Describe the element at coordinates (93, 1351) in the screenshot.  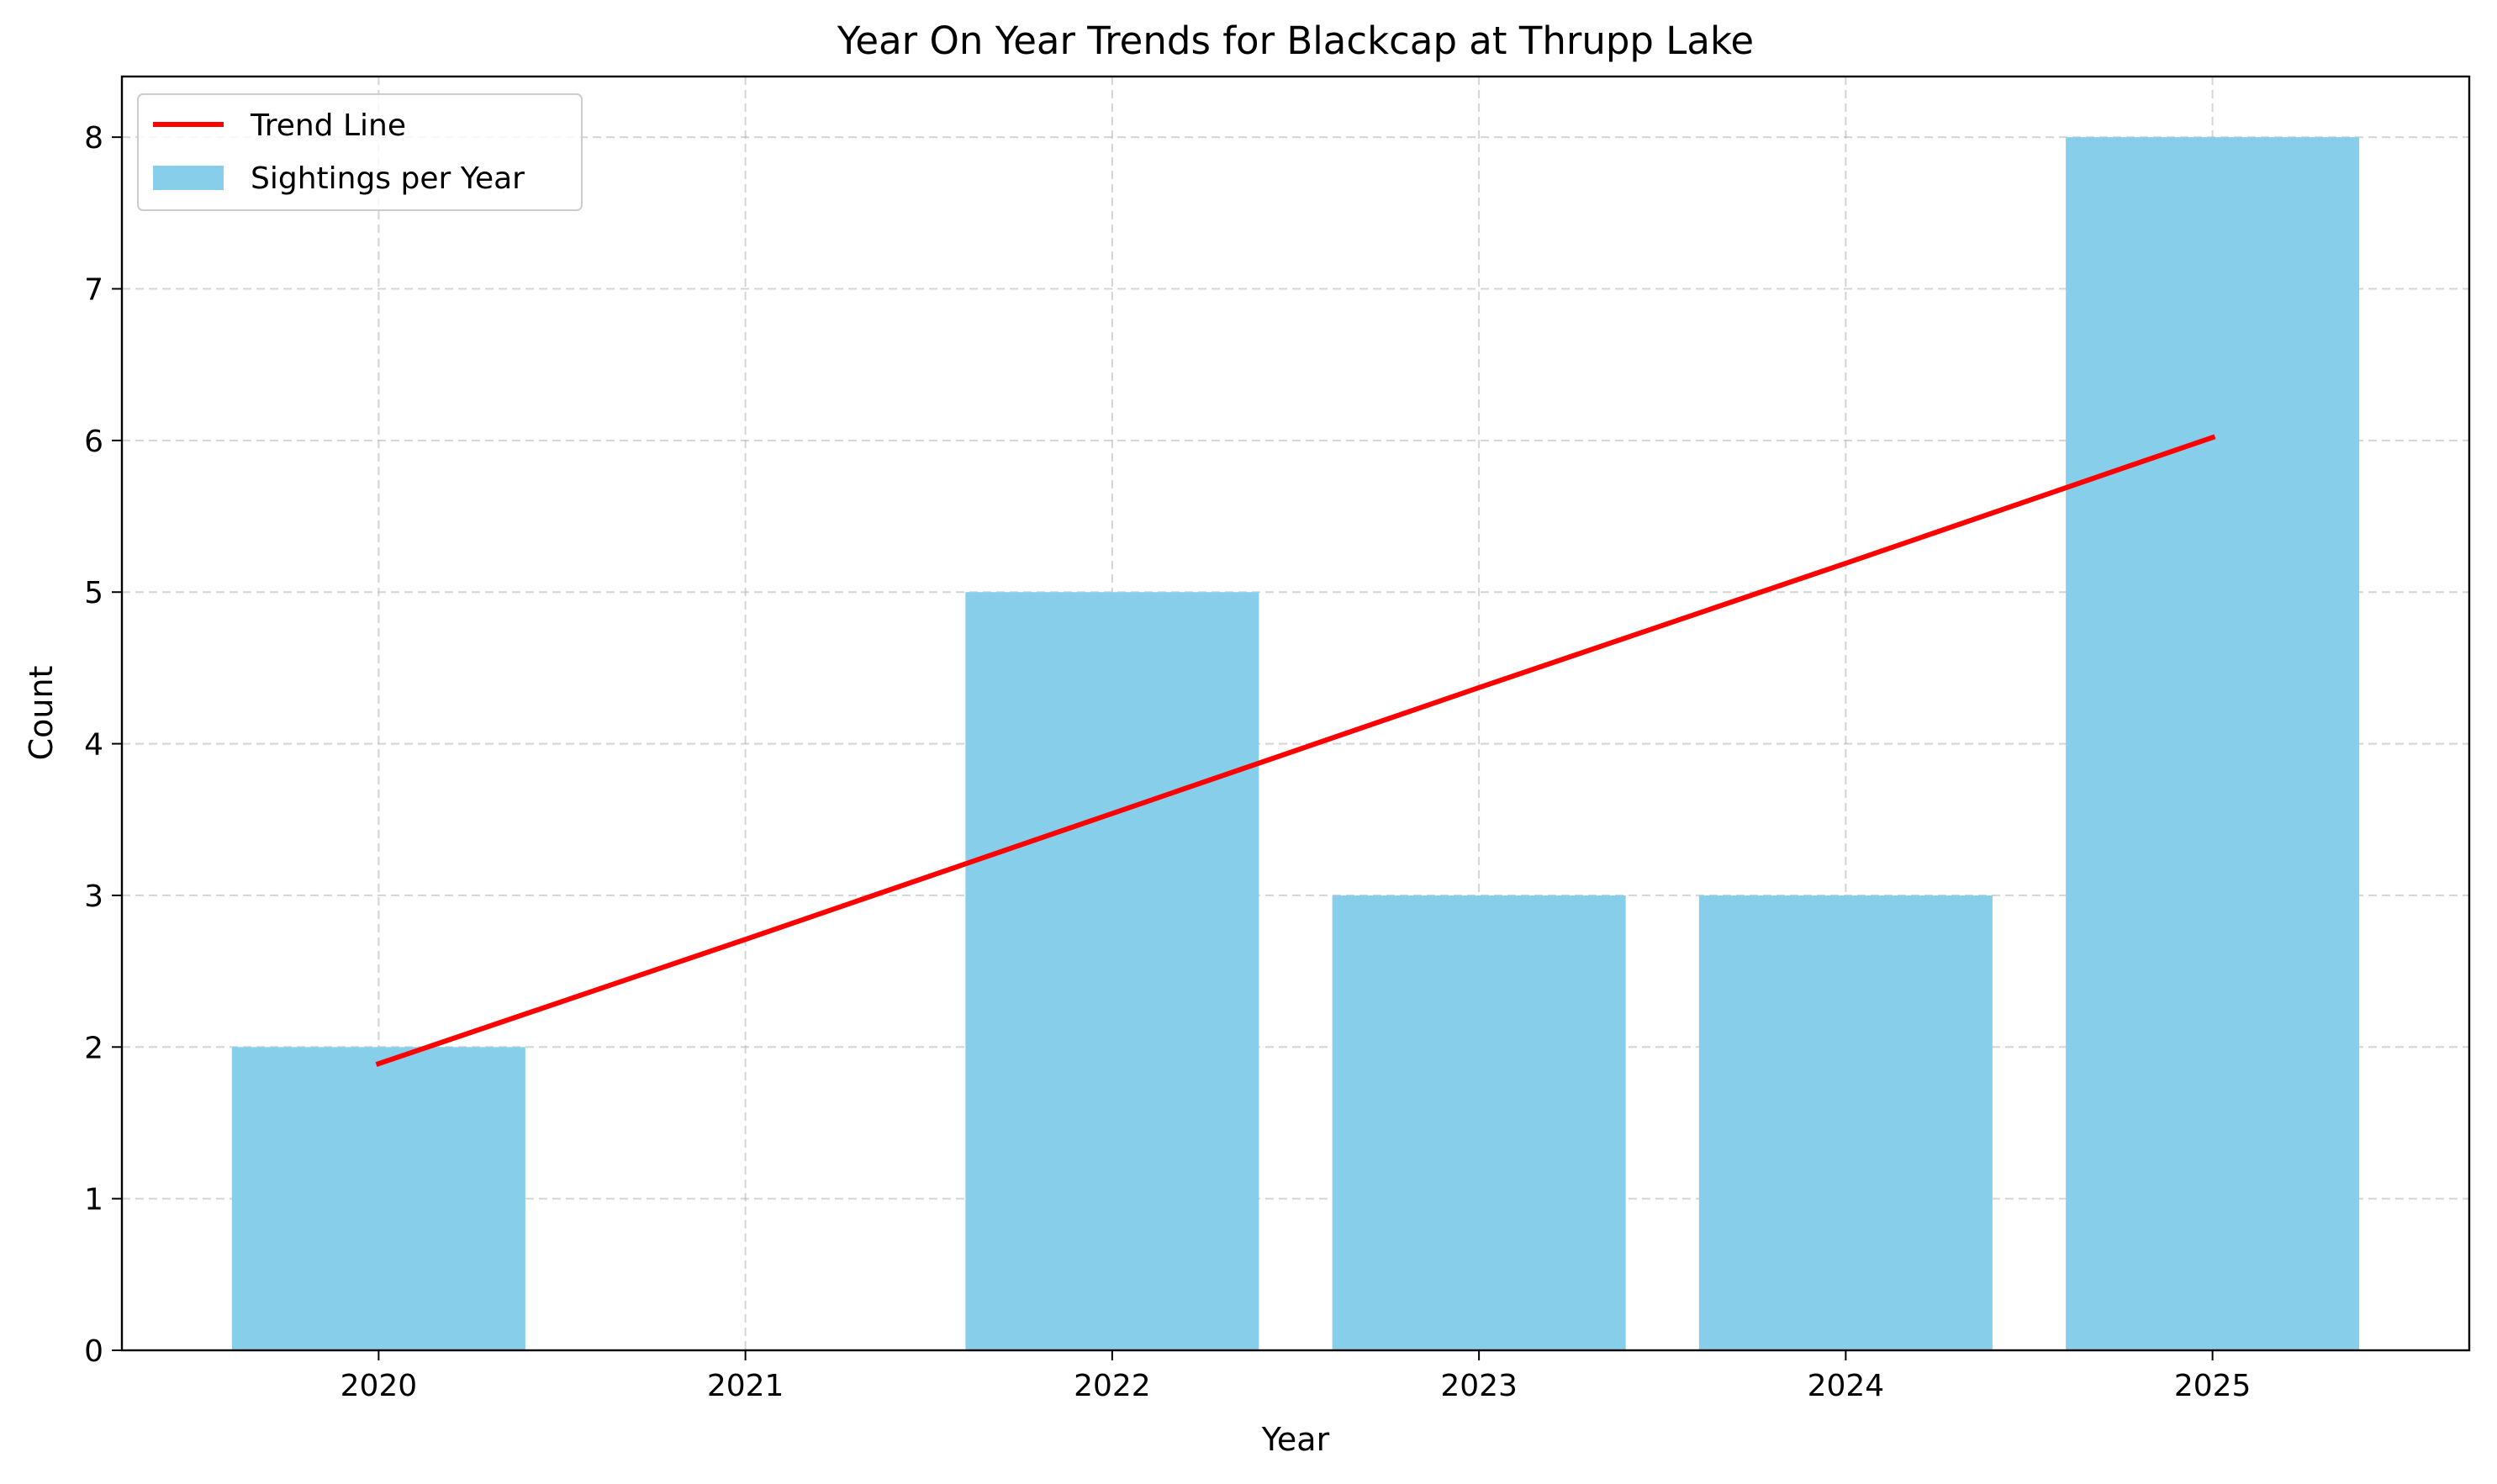
I see `y-tick-label: 0` at that location.